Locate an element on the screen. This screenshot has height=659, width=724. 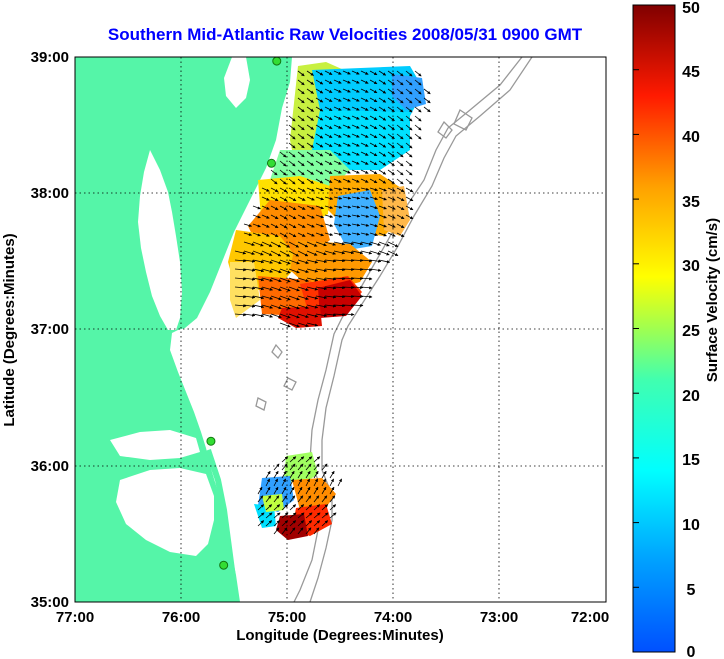
colorbar-tick: 5 is located at coordinates (691, 590).